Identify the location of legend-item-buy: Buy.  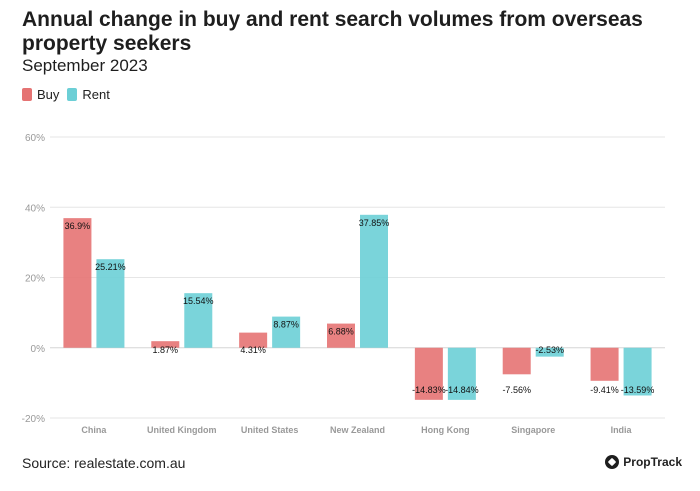
(40, 94).